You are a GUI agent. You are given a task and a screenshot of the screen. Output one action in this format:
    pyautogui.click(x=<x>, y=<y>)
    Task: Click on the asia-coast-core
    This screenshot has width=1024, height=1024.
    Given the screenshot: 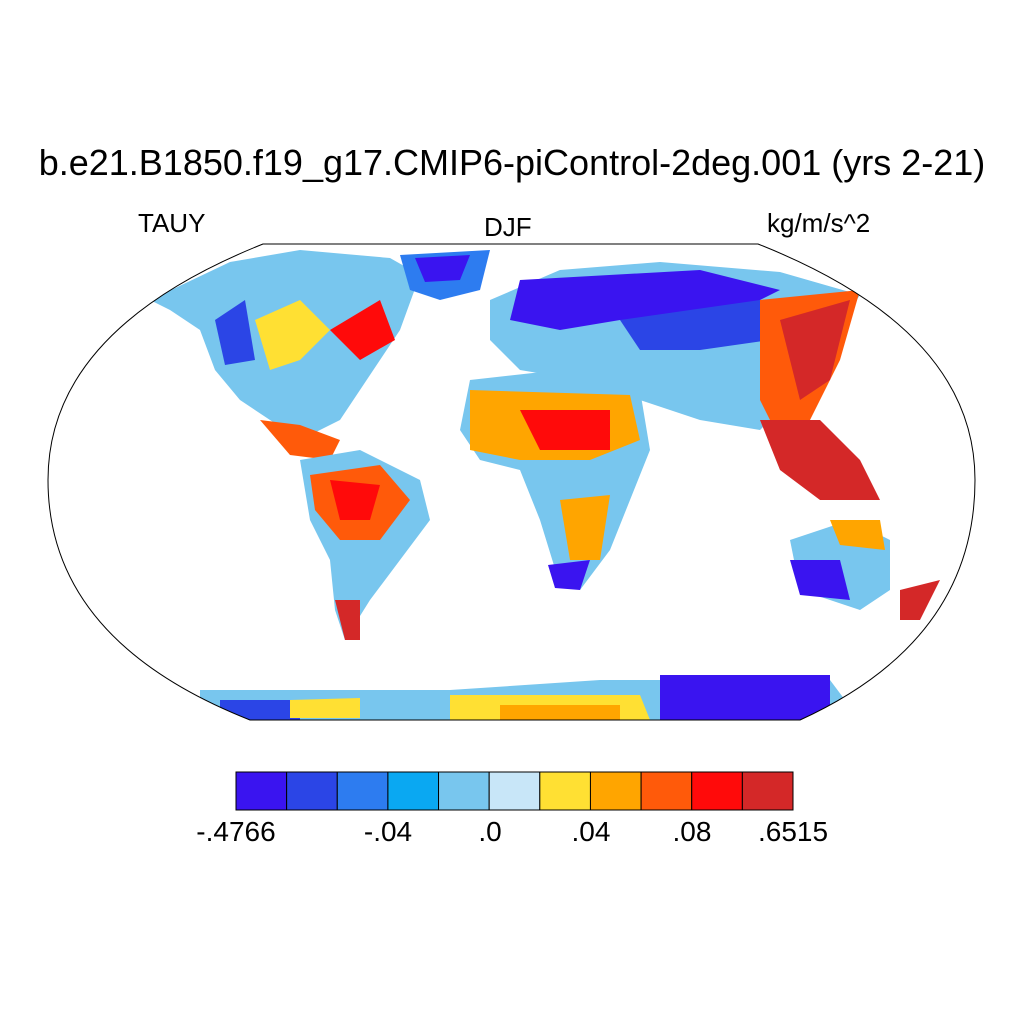 What is the action you would take?
    pyautogui.click(x=815, y=350)
    